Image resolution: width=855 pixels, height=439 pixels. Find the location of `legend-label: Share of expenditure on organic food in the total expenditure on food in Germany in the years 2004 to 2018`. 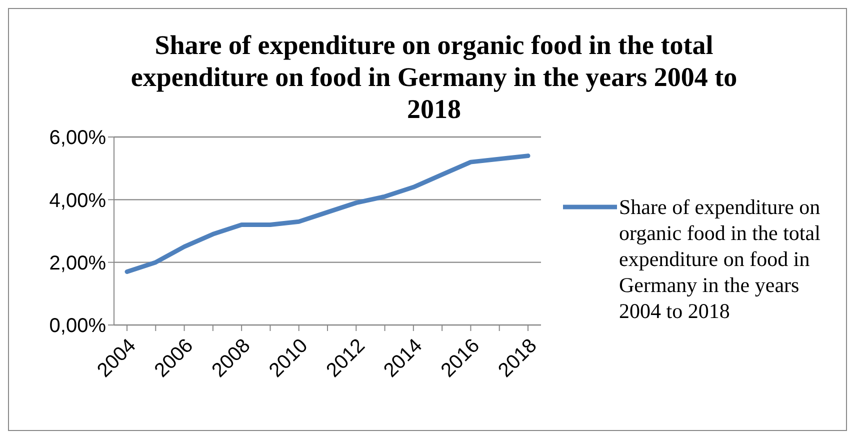

legend-label: Share of expenditure on organic food in the total expenditure on food in Germany in the years 2004 to 2018 is located at coordinates (720, 259).